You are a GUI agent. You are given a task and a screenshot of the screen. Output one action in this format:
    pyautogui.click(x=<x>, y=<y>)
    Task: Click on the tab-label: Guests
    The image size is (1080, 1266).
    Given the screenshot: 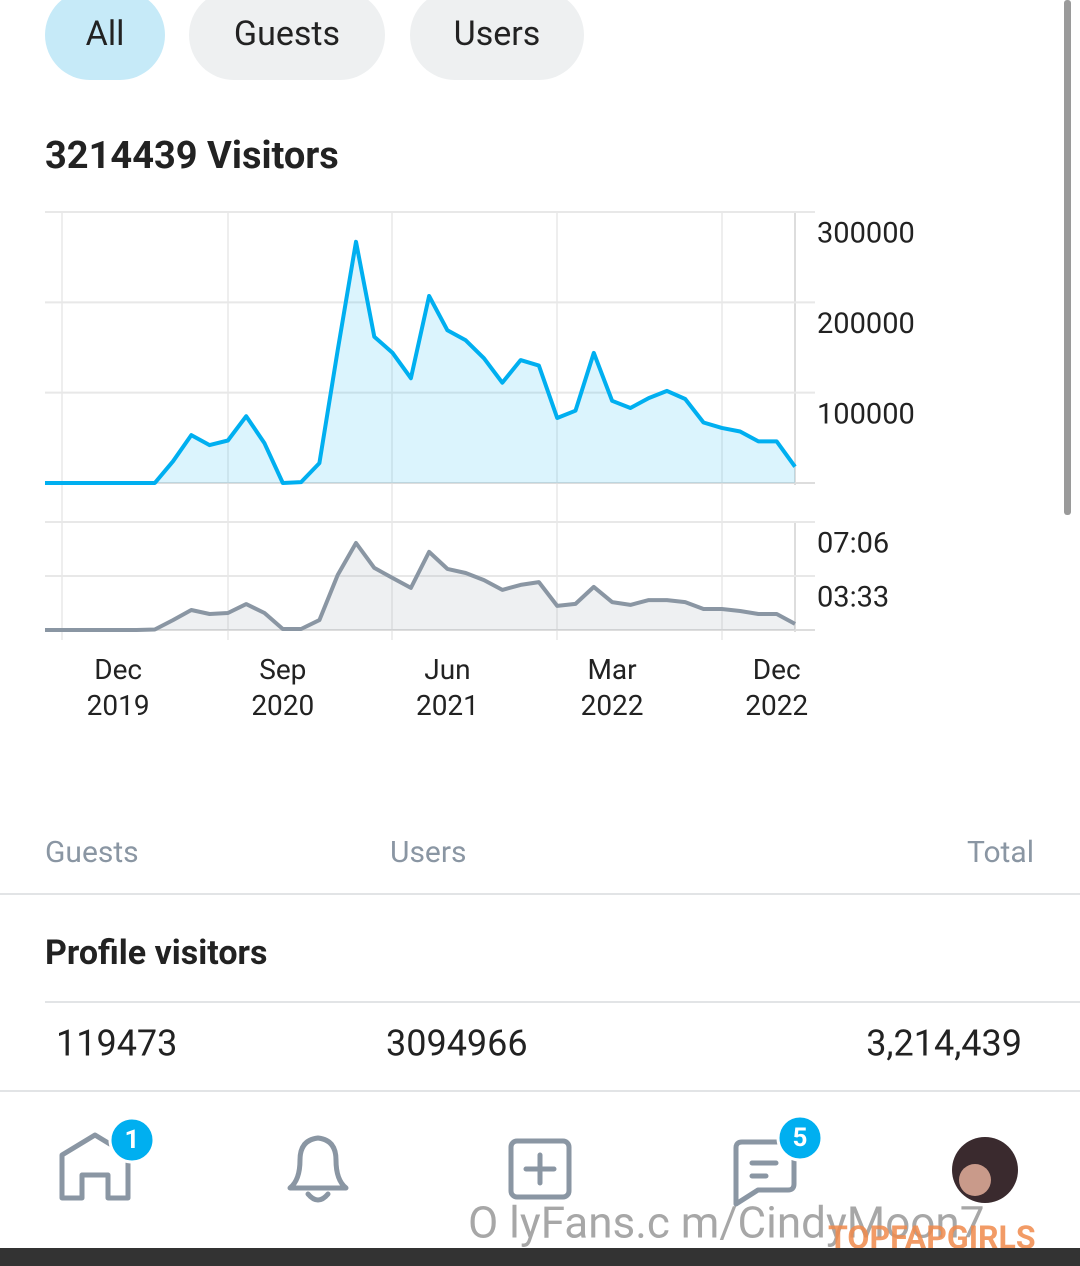 What is the action you would take?
    pyautogui.click(x=287, y=34)
    